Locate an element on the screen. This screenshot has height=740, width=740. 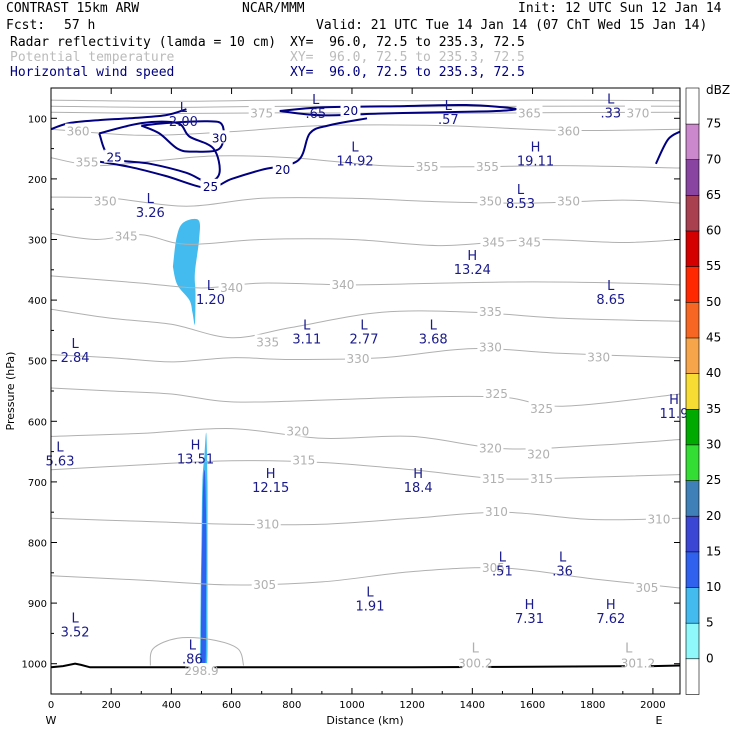
colorbar-level-label: 35 is located at coordinates (713, 409).